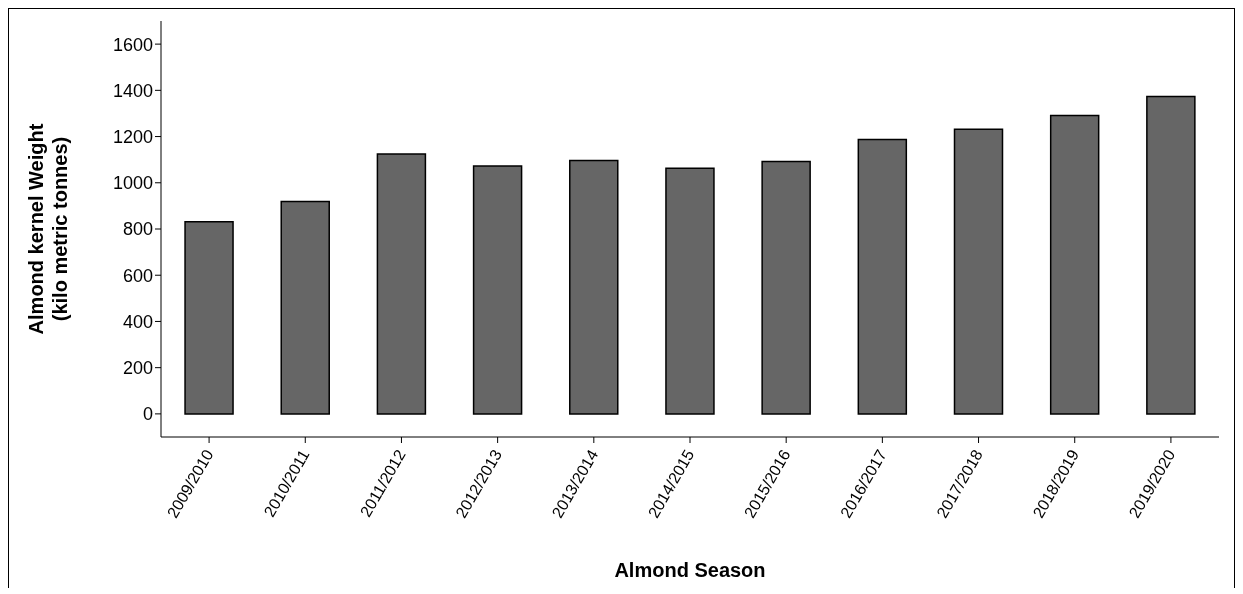 The image size is (1243, 594). Describe the element at coordinates (137, 275) in the screenshot. I see `y-tick-label: 600` at that location.